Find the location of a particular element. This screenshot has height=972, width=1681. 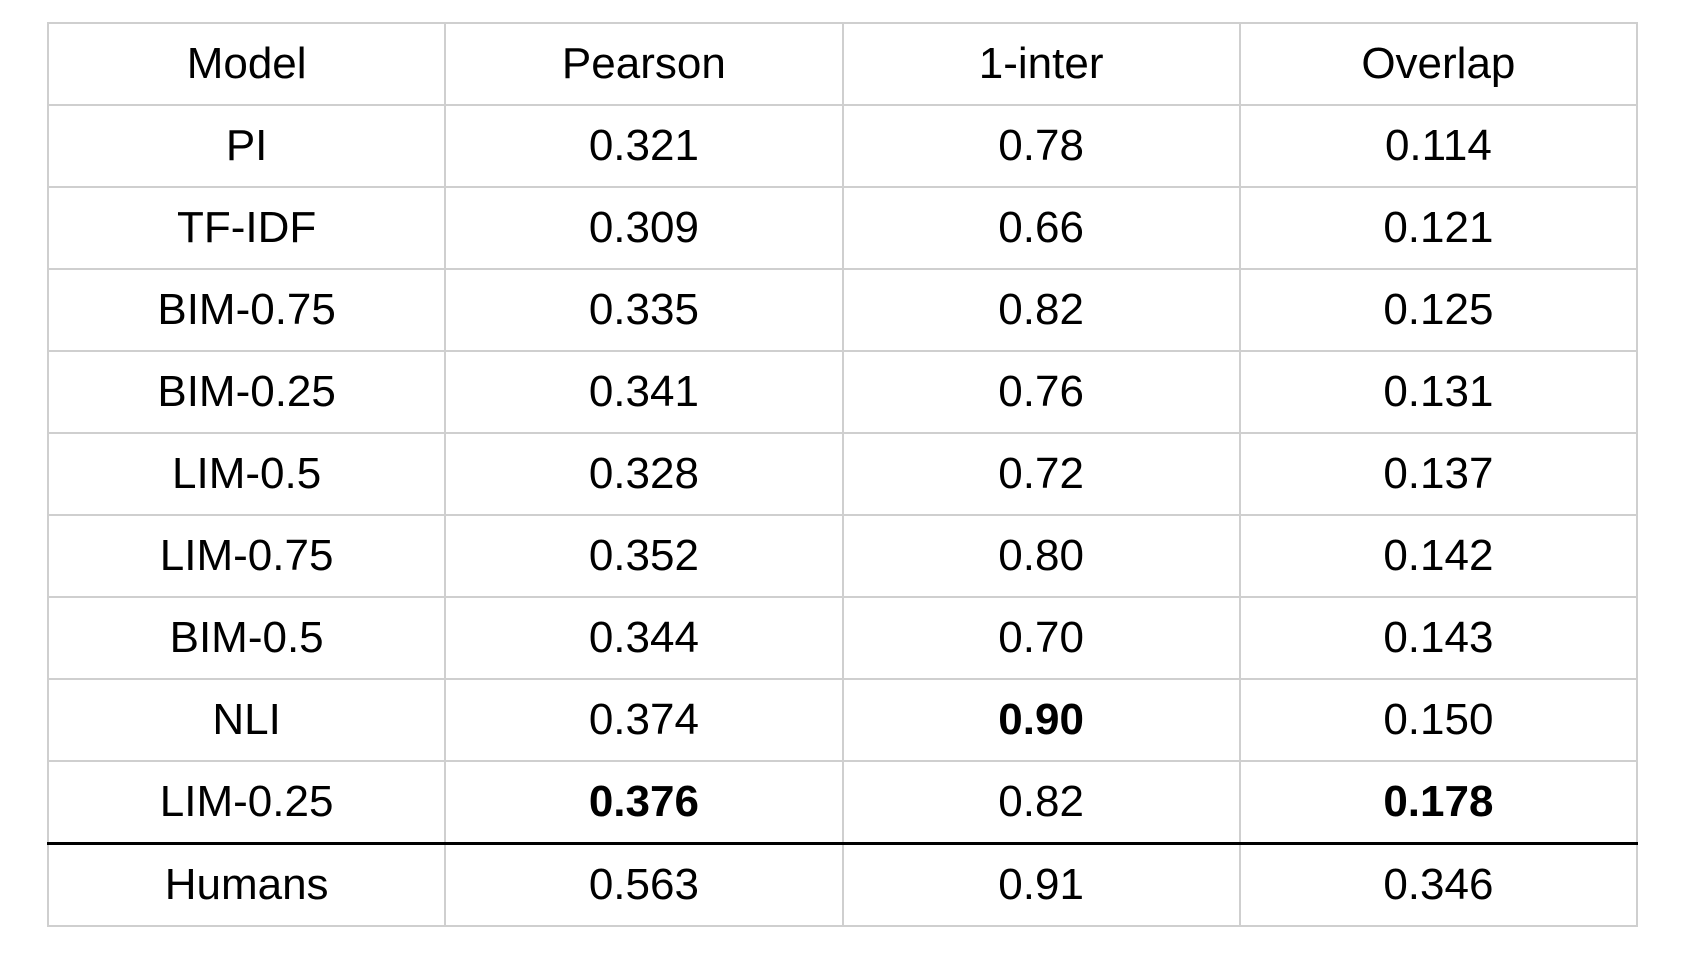

foot-cell: 0.346 is located at coordinates (1438, 884).